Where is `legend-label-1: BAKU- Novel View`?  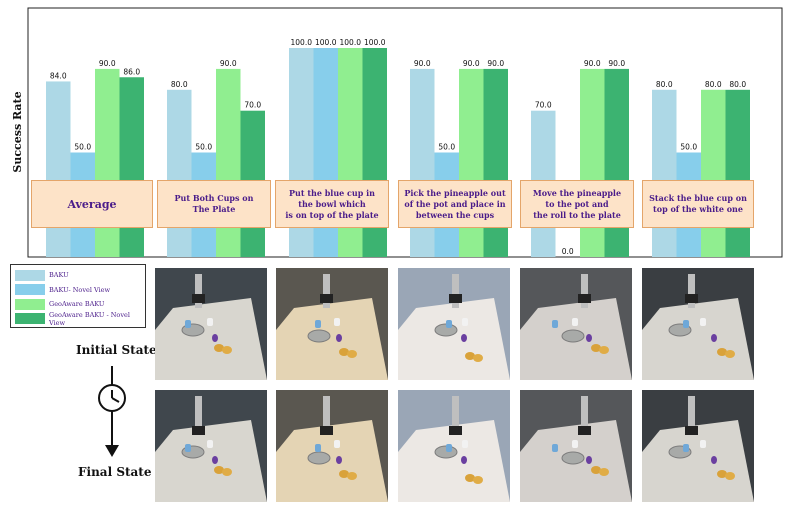
legend-label-1: BAKU- Novel View is located at coordinates (80, 289).